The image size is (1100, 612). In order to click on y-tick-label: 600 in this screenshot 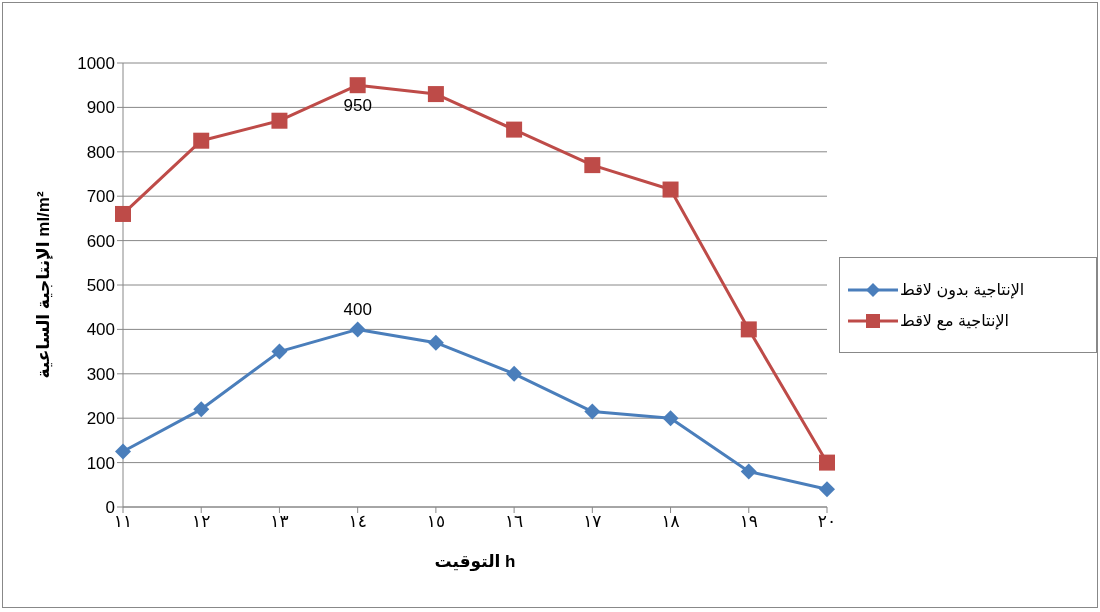, I will do `click(100, 241)`.